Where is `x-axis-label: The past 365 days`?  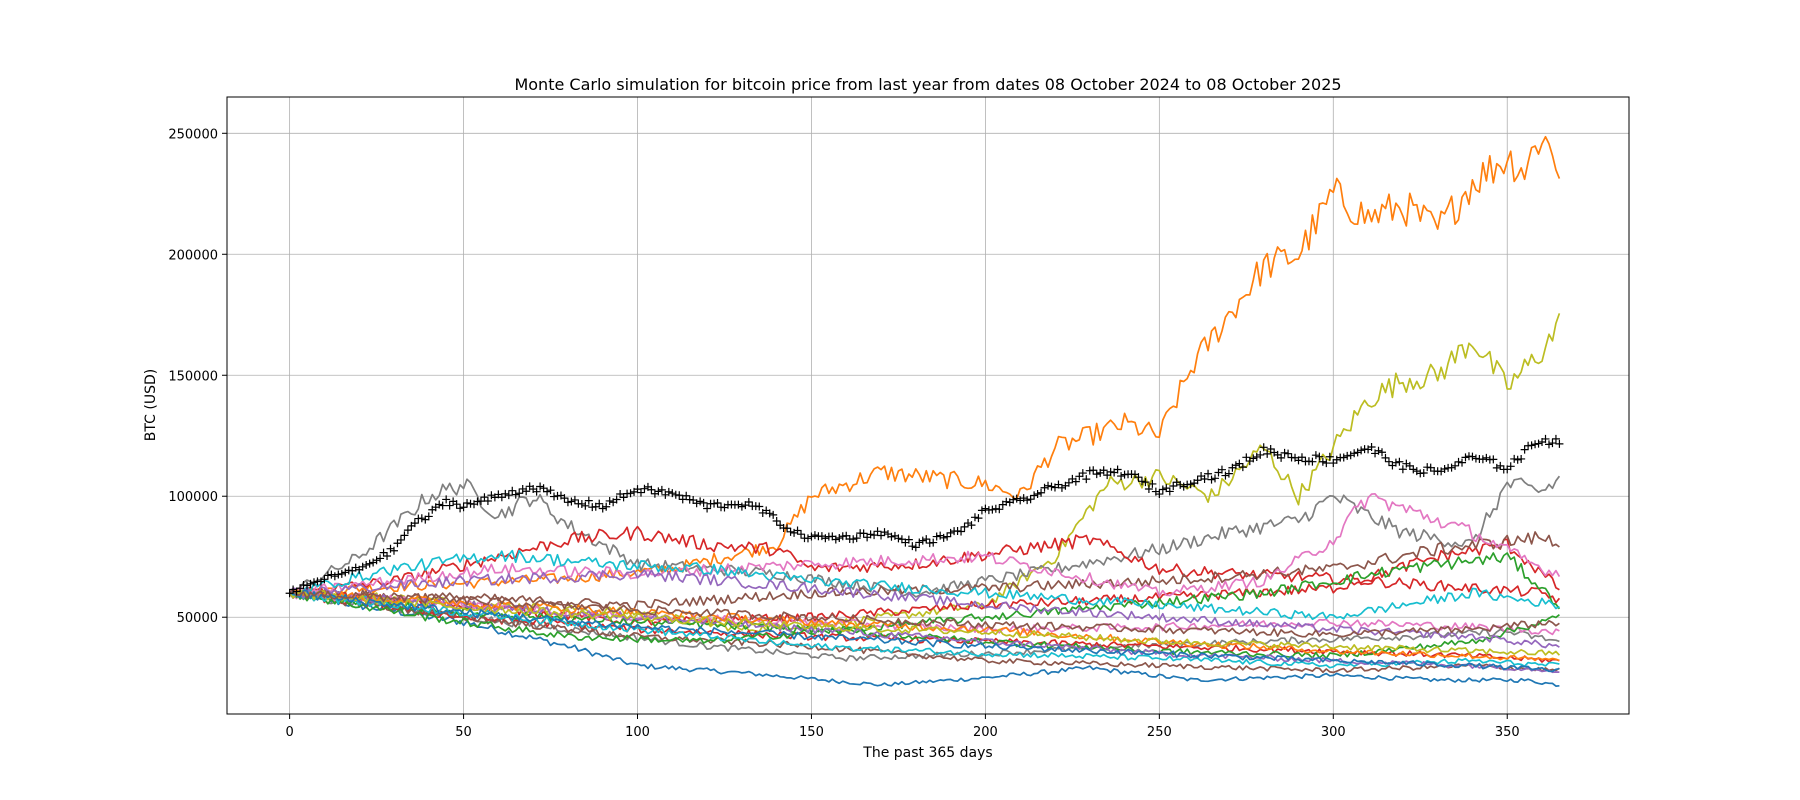
x-axis-label: The past 365 days is located at coordinates (927, 753).